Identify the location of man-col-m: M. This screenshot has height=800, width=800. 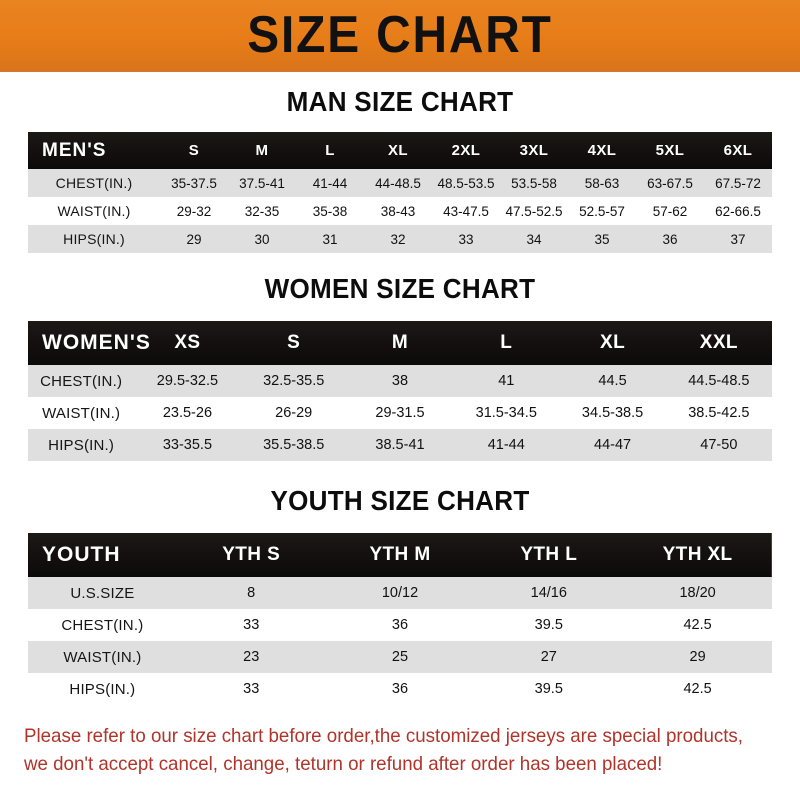
(262, 150).